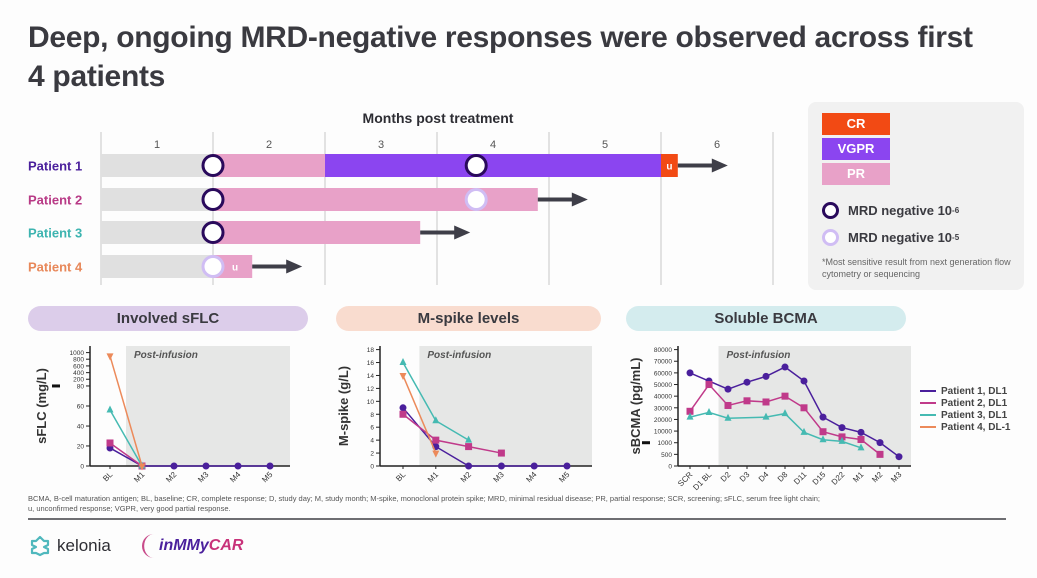  I want to click on y-axis-label: sFLC (mg/L), so click(41, 406).